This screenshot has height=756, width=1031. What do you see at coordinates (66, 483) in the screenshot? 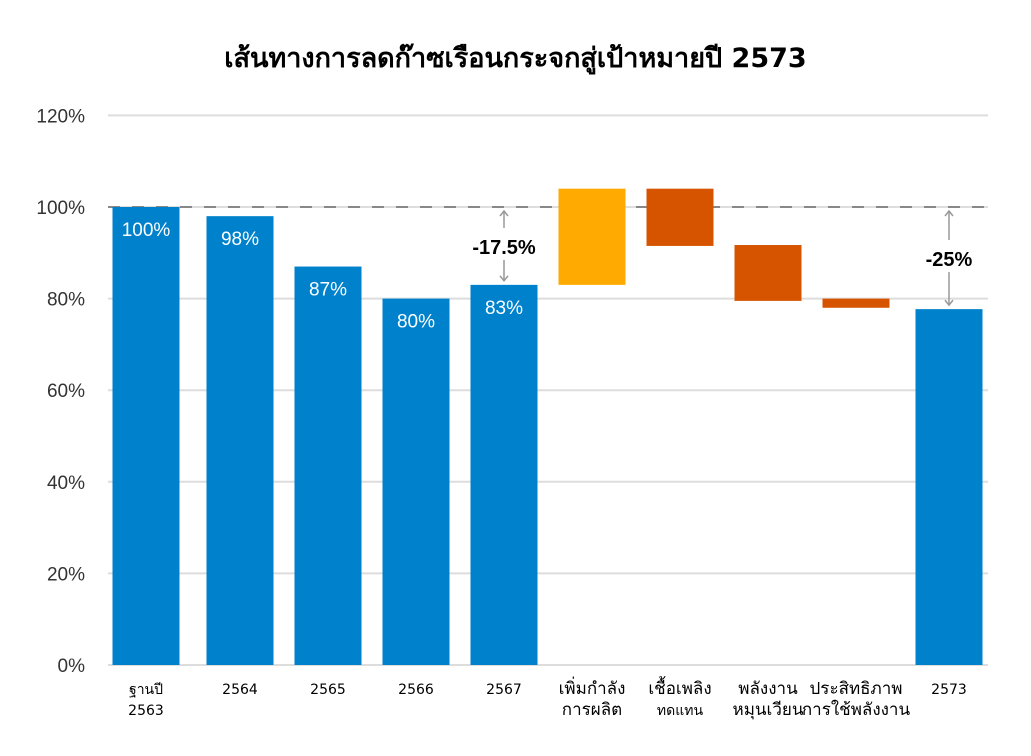
I see `y-tick-label: 40%` at bounding box center [66, 483].